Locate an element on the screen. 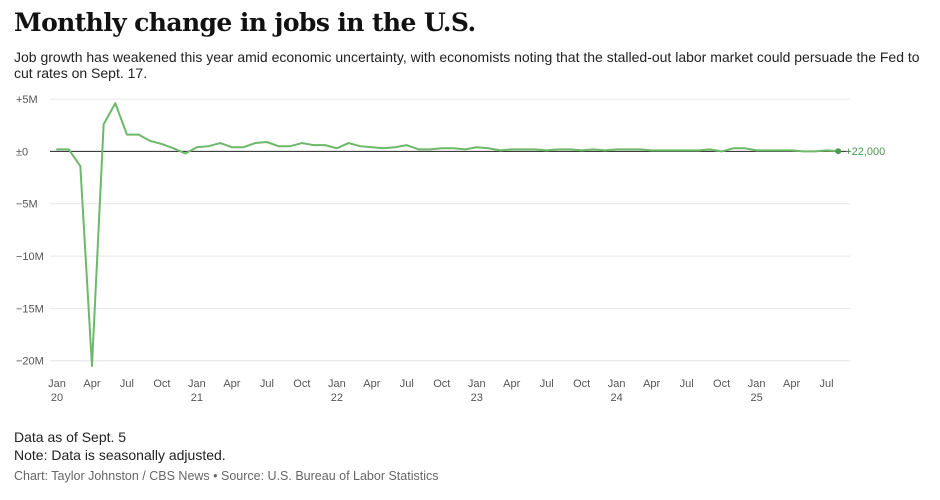  x-tick-year-label: 21 is located at coordinates (197, 398).